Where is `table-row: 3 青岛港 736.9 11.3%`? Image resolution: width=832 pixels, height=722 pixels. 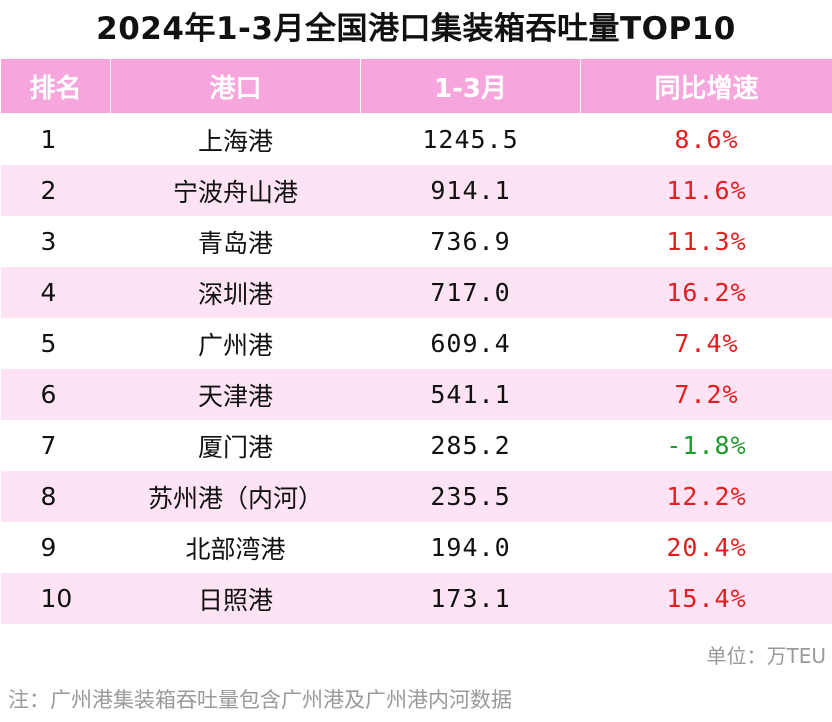 table-row: 3 青岛港 736.9 11.3% is located at coordinates (416, 241).